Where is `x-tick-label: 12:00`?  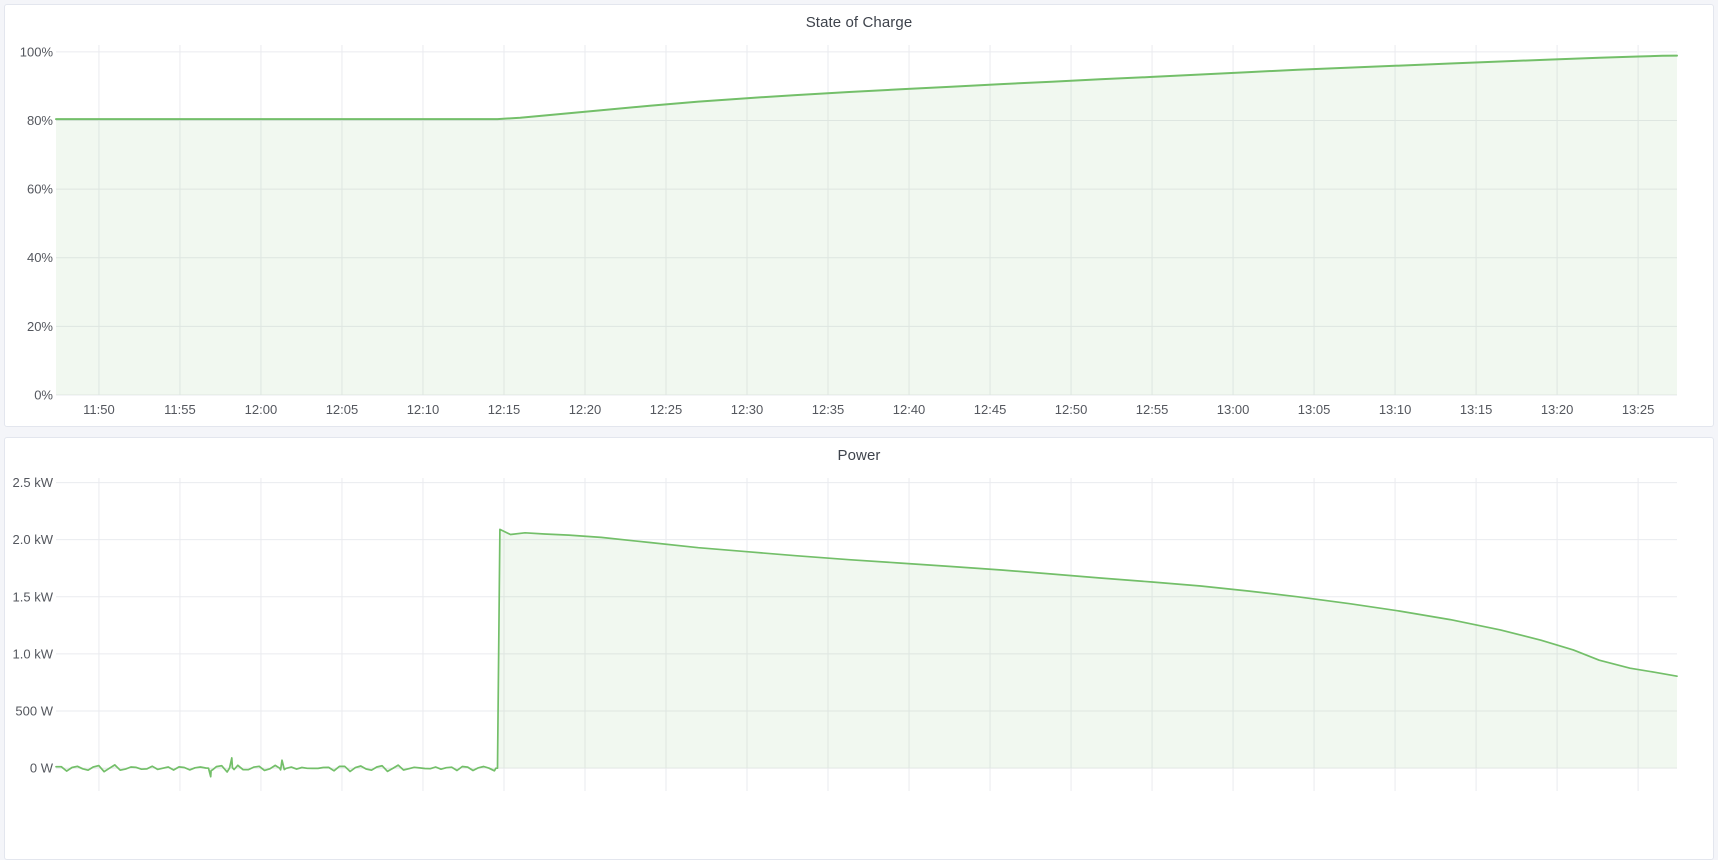 x-tick-label: 12:00 is located at coordinates (261, 409).